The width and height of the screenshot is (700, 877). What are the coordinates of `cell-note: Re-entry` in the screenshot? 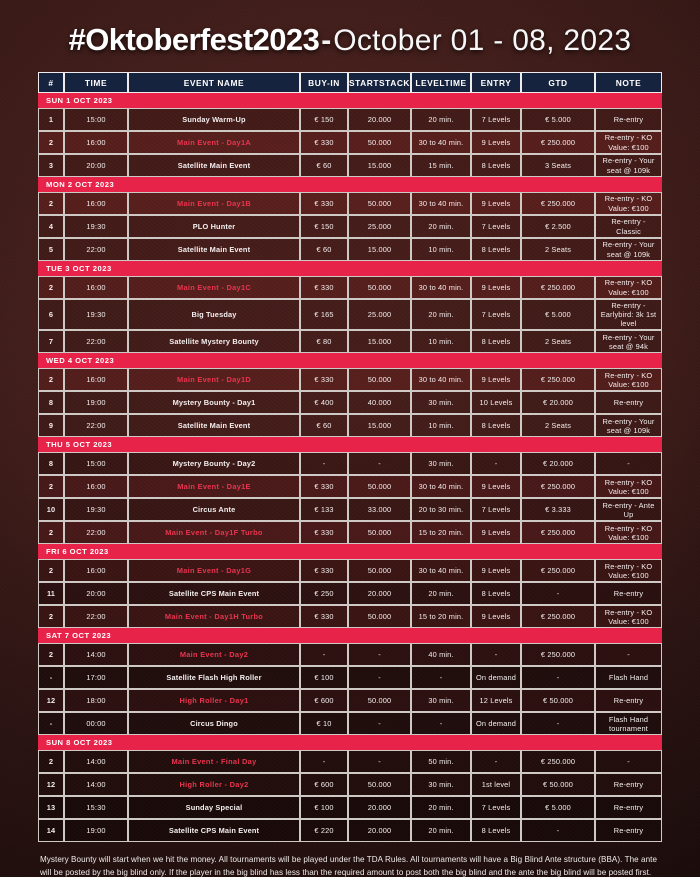 It's located at (628, 701).